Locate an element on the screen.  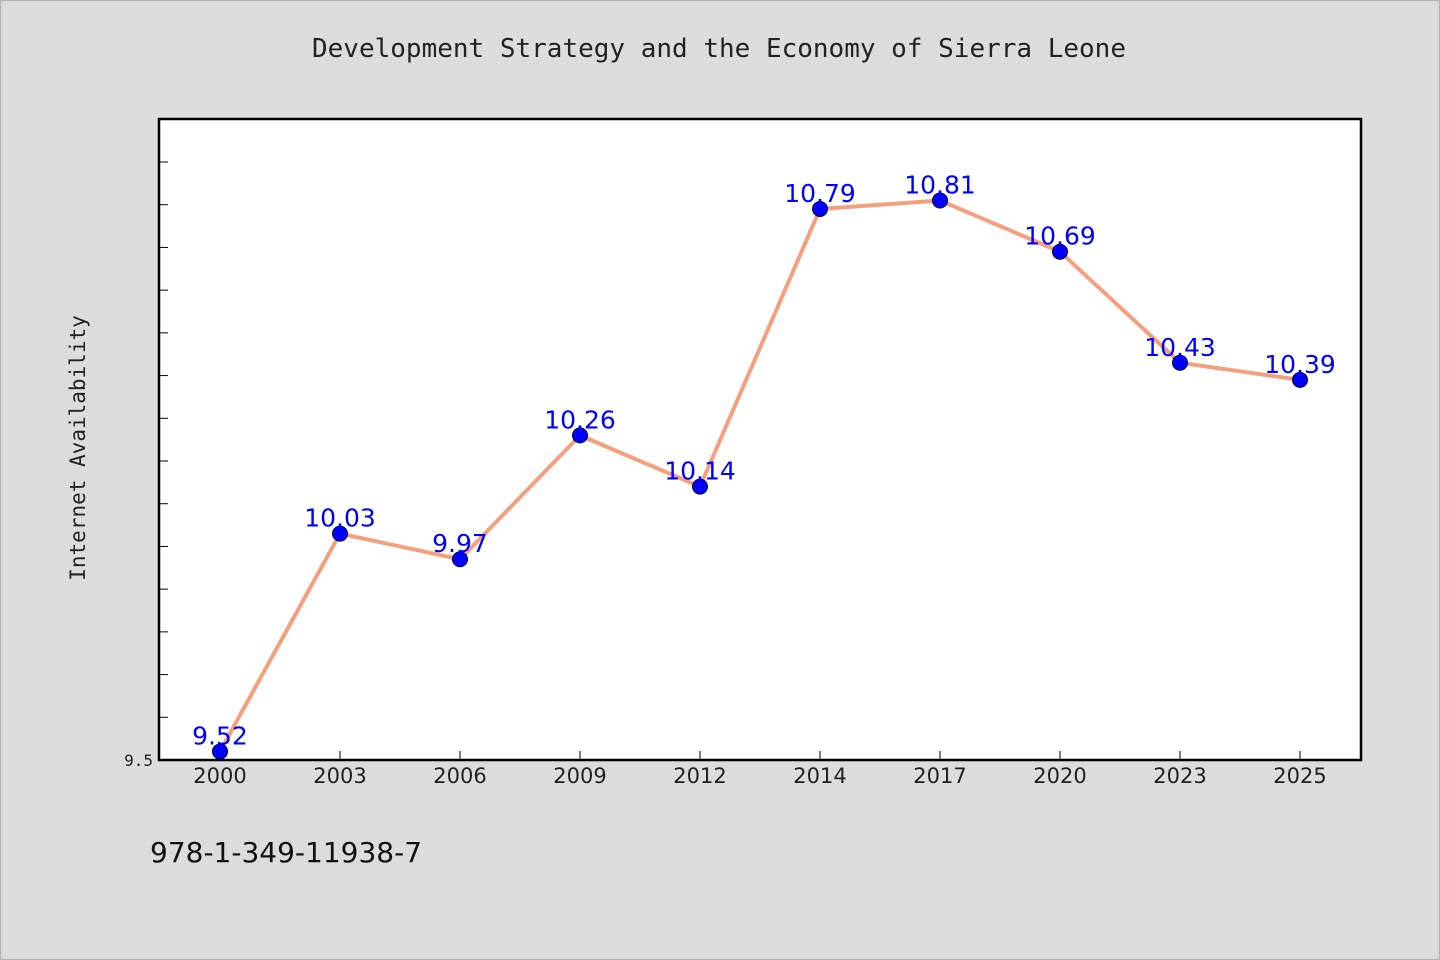
data-label: 10.81 is located at coordinates (940, 184).